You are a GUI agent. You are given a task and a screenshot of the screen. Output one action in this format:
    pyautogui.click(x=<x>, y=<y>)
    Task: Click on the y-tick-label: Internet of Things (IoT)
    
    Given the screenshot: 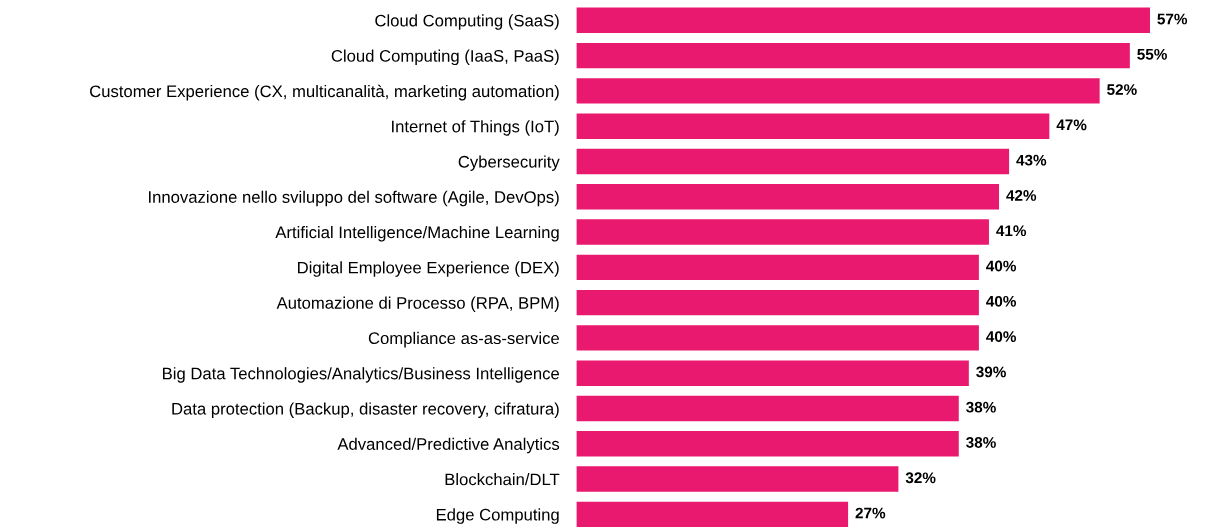 What is the action you would take?
    pyautogui.click(x=475, y=128)
    